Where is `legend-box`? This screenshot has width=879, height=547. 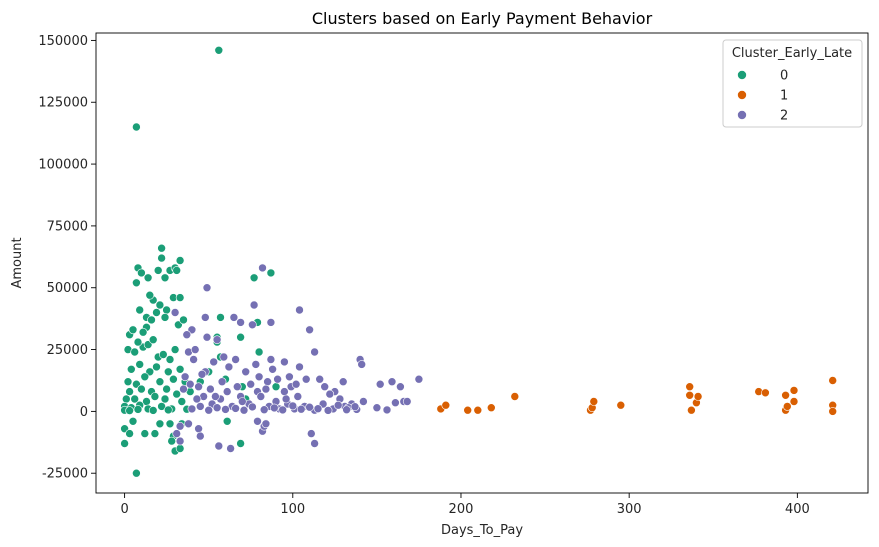 legend-box is located at coordinates (792, 83).